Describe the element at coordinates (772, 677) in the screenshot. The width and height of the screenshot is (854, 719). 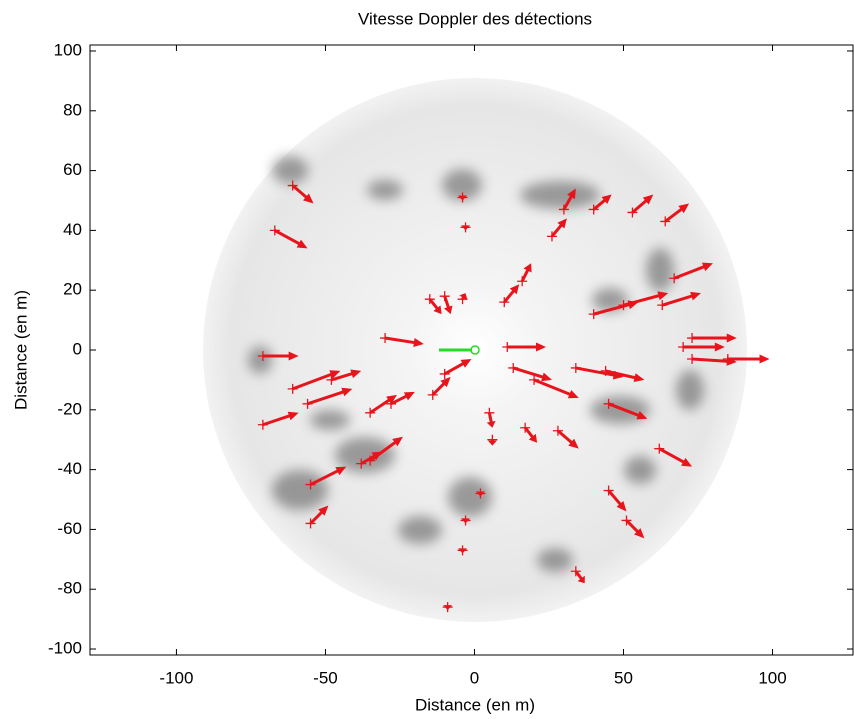
I see `x-tick-label: 100` at that location.